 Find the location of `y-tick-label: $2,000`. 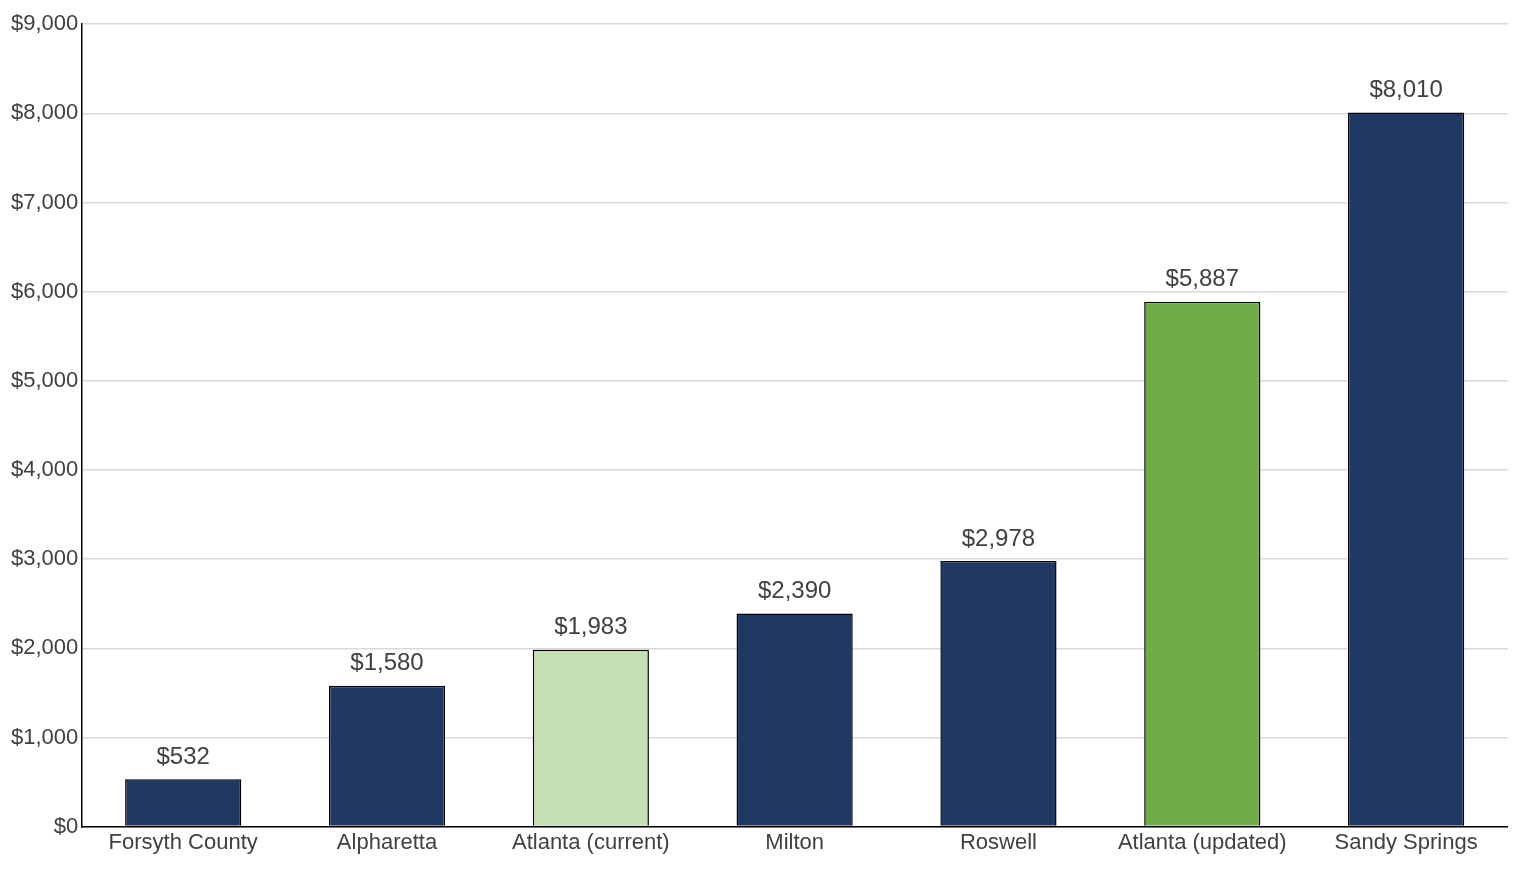

y-tick-label: $2,000 is located at coordinates (44, 647).